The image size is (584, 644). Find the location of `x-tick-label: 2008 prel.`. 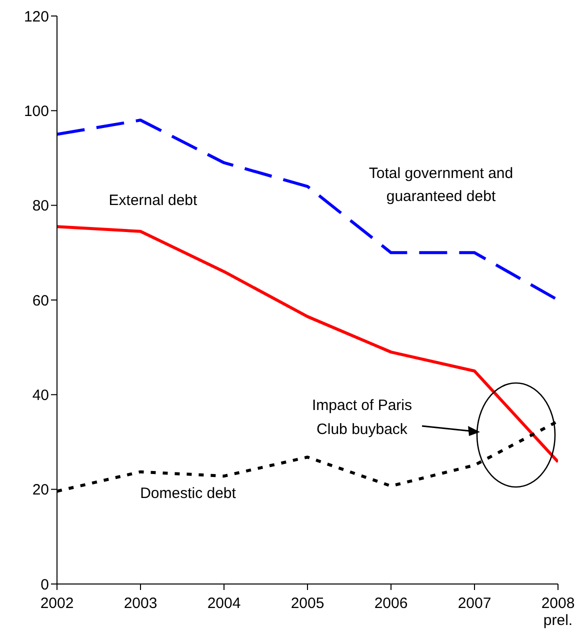

x-tick-label: 2008 prel. is located at coordinates (558, 612).